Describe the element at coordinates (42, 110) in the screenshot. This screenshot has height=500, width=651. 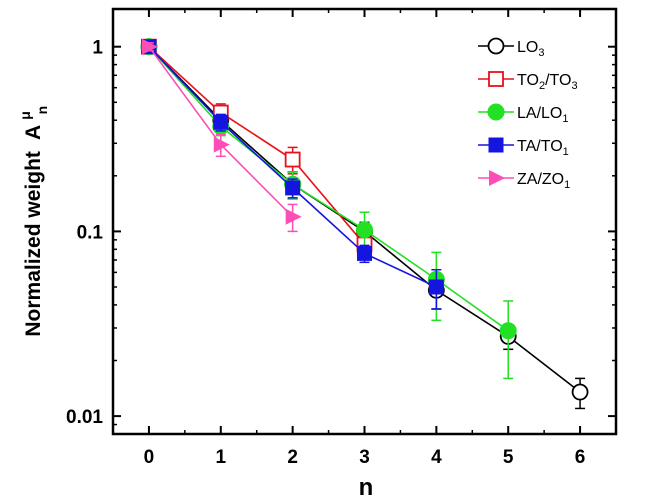
I see `y-axis-label-sub: n` at that location.